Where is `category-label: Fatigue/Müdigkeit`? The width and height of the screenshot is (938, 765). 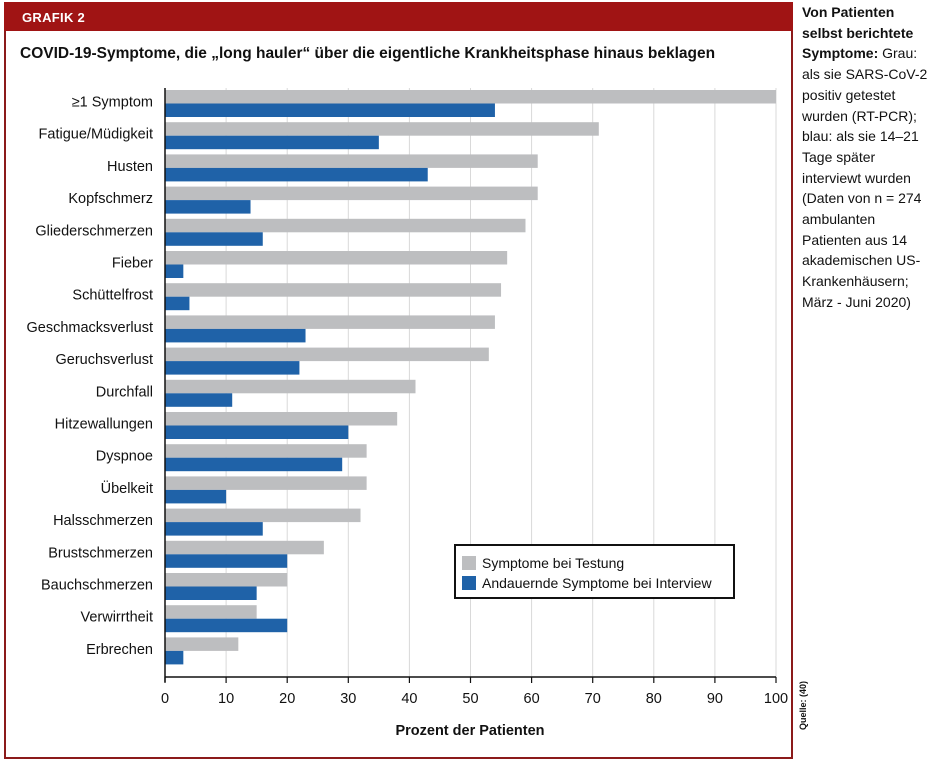 category-label: Fatigue/Müdigkeit is located at coordinates (96, 135).